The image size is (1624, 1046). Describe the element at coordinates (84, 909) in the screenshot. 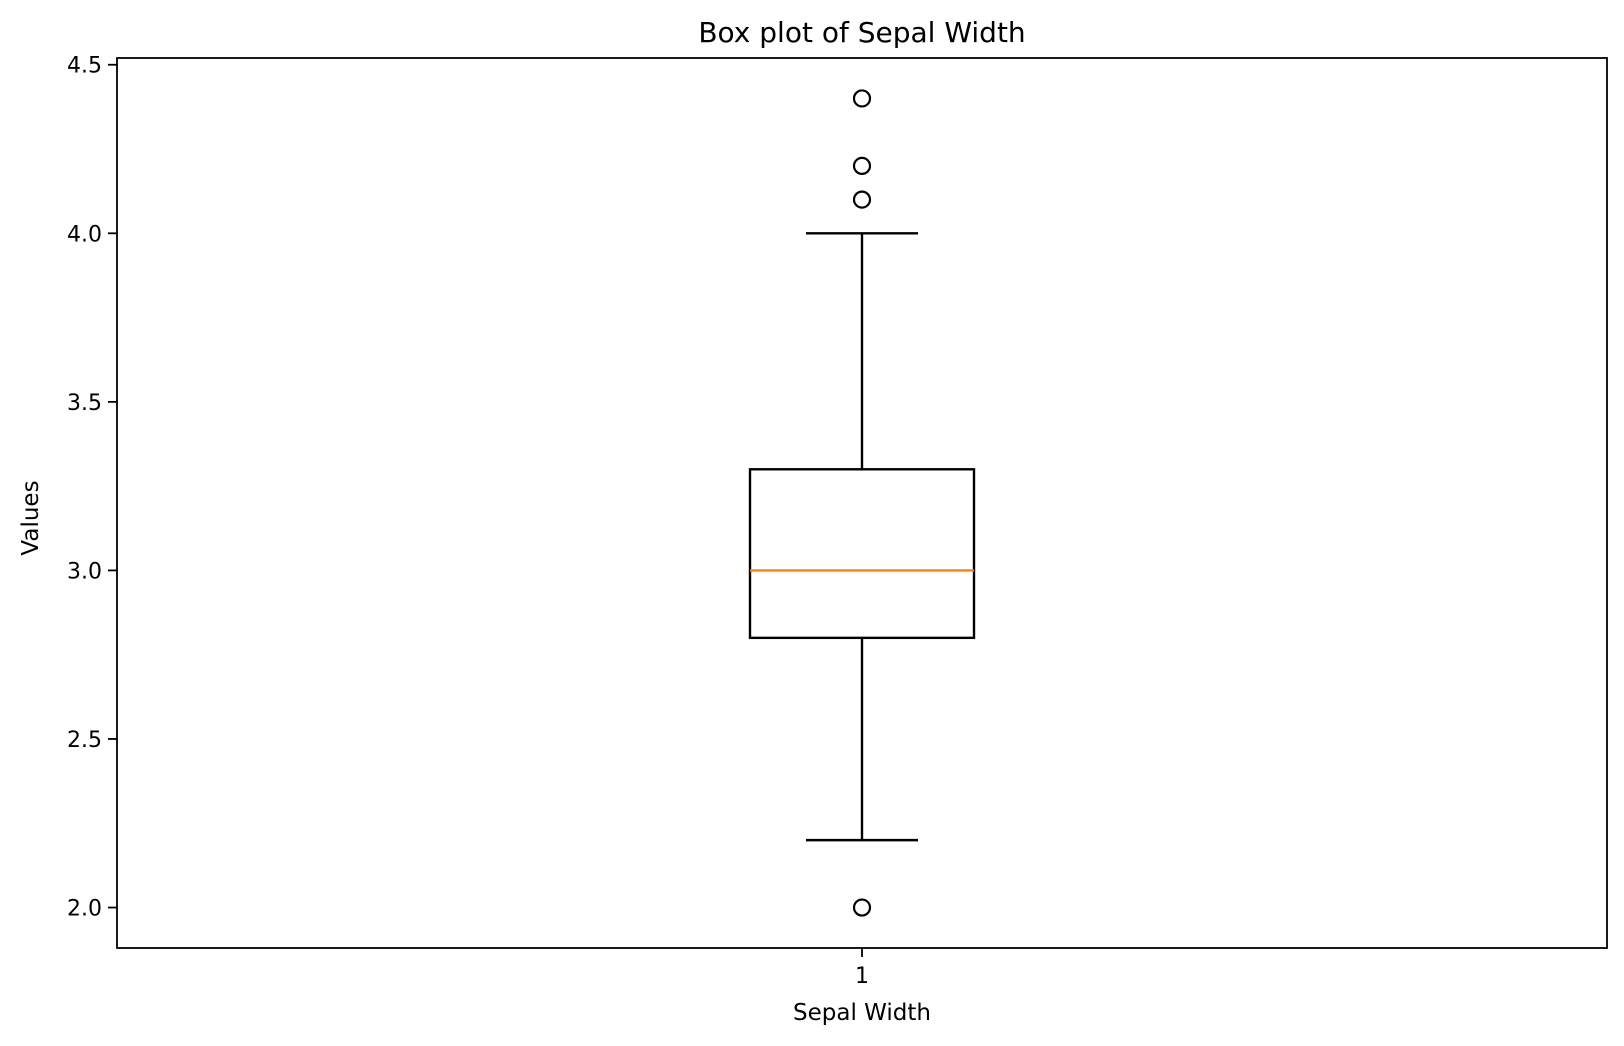

I see `y-tick-label: 2.0` at that location.